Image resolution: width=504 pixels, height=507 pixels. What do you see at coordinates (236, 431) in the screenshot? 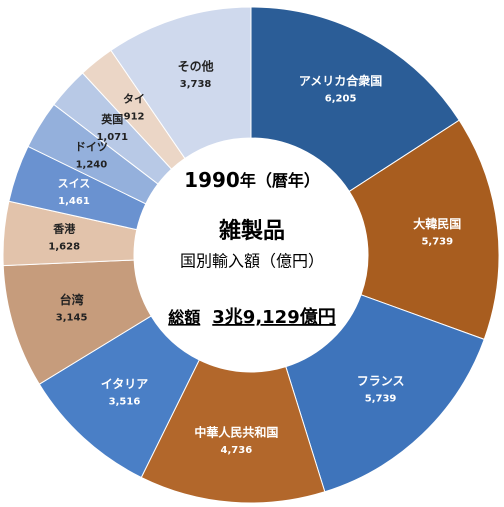
I see `slice-label: 中華人民共和国` at bounding box center [236, 431].